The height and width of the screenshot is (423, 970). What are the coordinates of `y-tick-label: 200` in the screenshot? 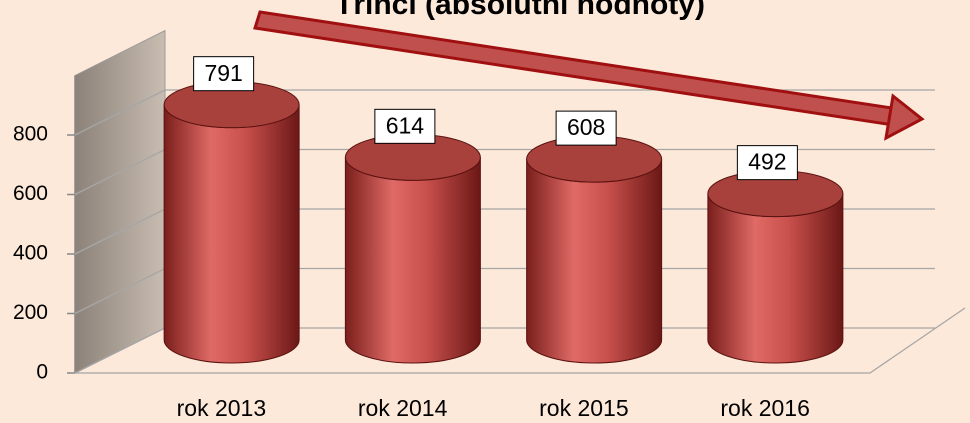 It's located at (30, 312).